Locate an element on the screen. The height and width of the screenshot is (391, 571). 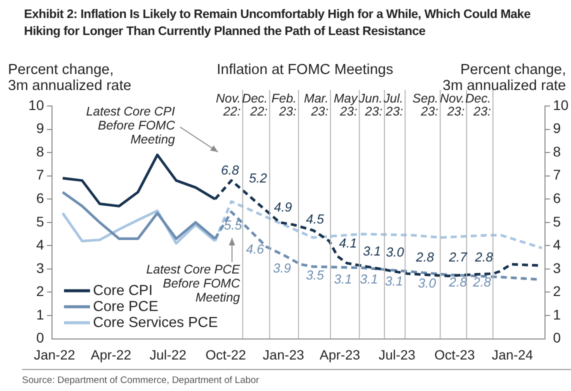
chart-title: Exhibit 2: Inflation Is Likely to Remain Uncomfortably High for a While, Which Could Make Hiking for Longer Than Currently Planned the Path of Least Resistance is located at coordinates (278, 23).